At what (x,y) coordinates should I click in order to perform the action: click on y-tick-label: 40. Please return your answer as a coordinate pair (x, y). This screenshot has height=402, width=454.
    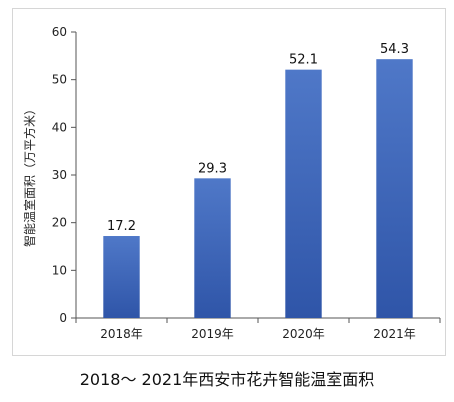
    Looking at the image, I should click on (59, 127).